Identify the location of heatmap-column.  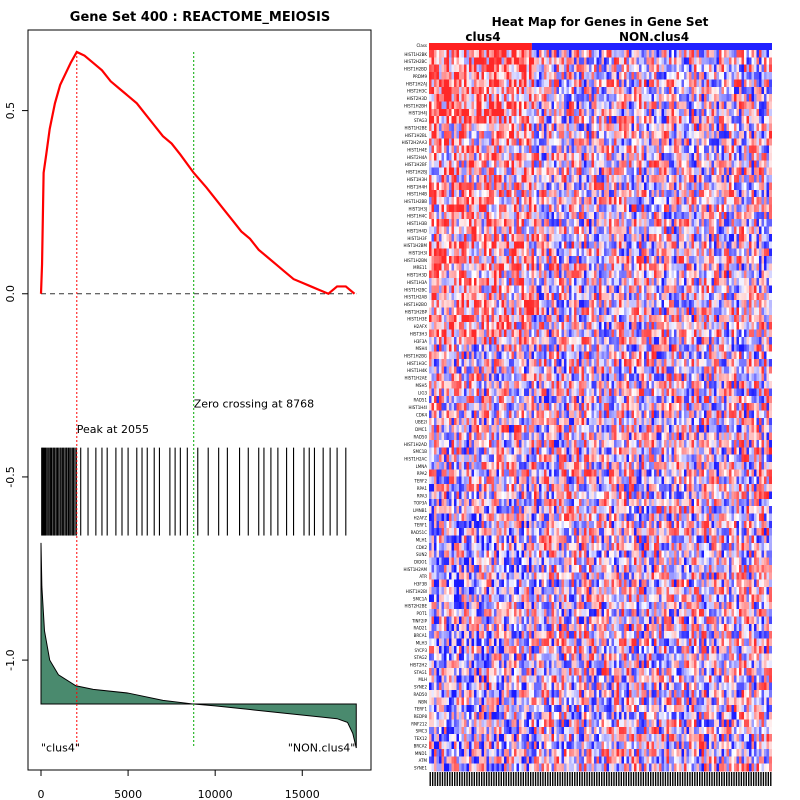
(550, 411).